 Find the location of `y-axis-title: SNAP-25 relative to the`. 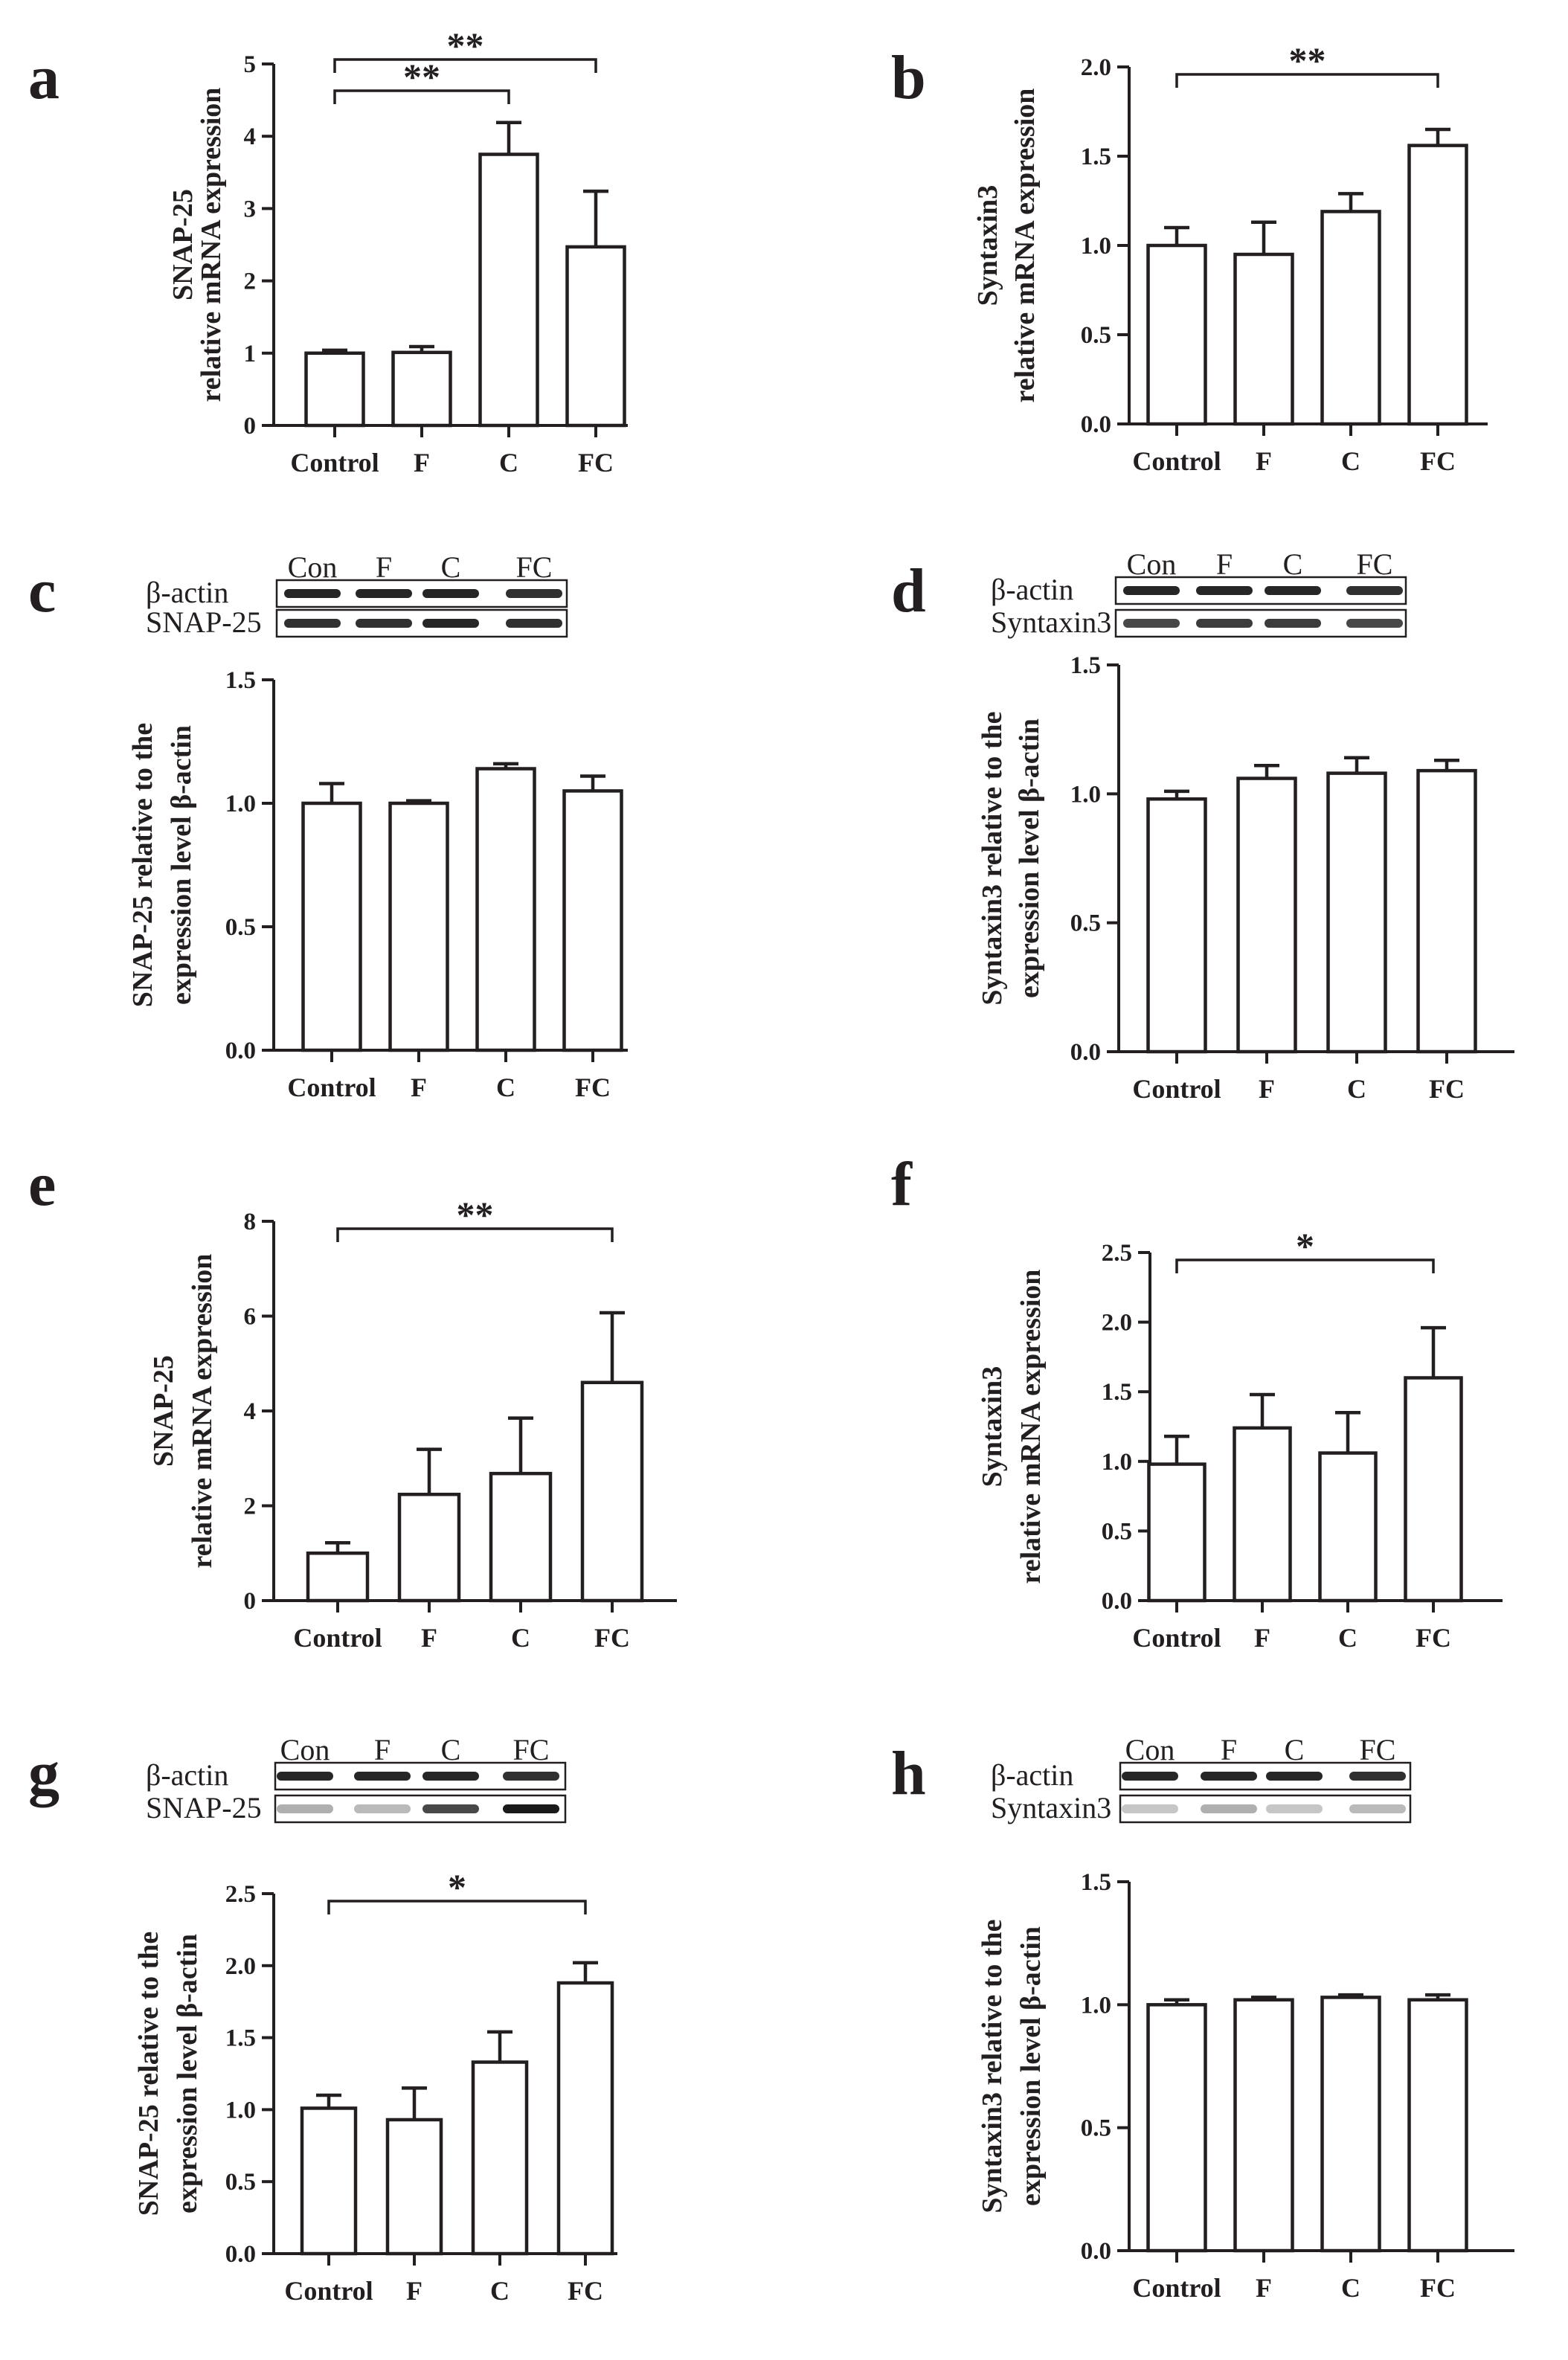

y-axis-title: SNAP-25 relative to the is located at coordinates (142, 865).